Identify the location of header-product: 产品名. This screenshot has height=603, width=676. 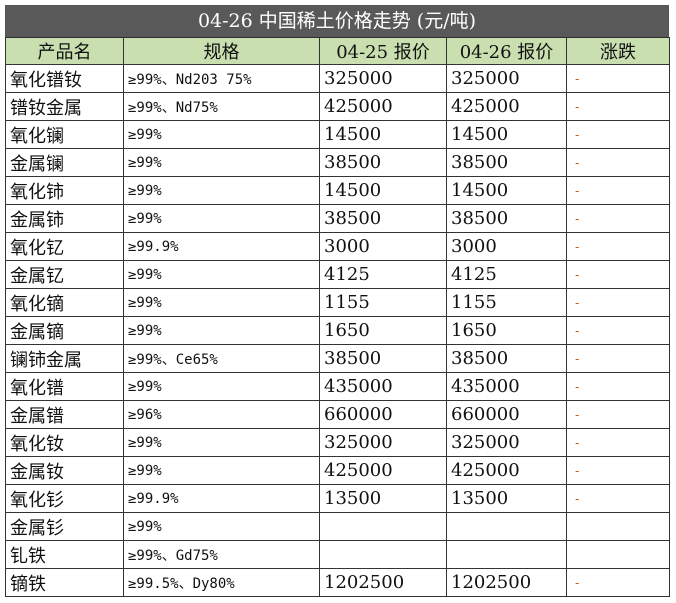
(64, 51).